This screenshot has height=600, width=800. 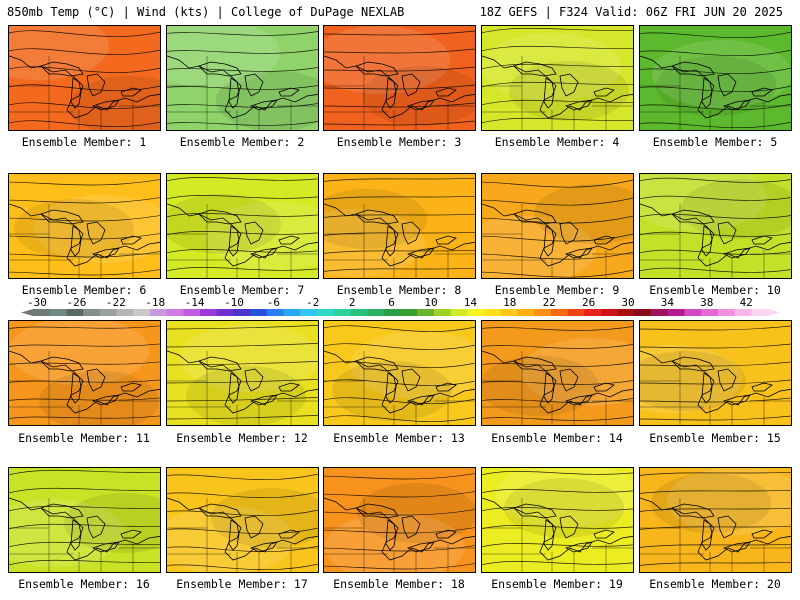 What do you see at coordinates (391, 302) in the screenshot?
I see `colorbar-tick-label: 6` at bounding box center [391, 302].